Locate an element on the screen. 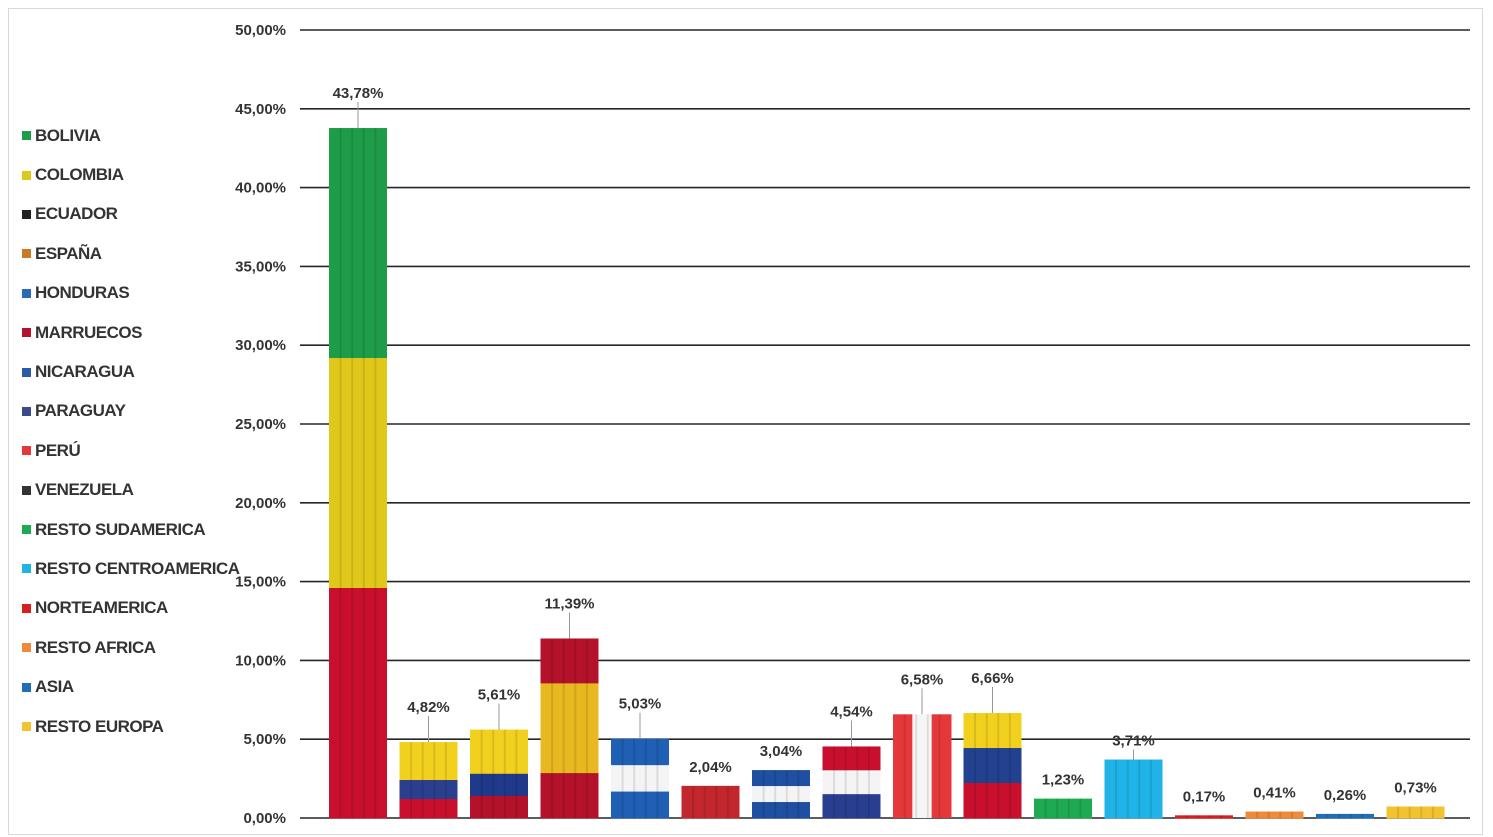 The image size is (1493, 837). legend-item: ECUADOR is located at coordinates (127, 214).